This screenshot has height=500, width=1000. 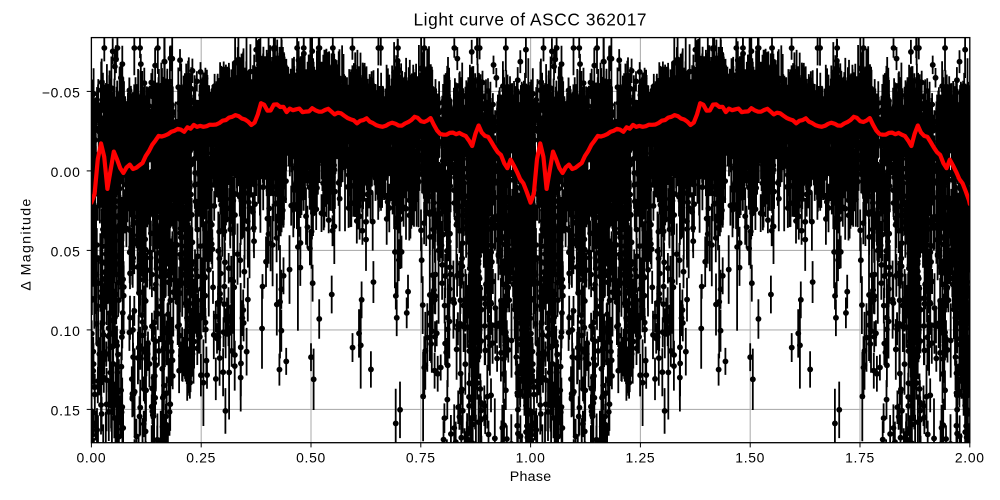 What do you see at coordinates (750, 457) in the screenshot?
I see `svg-text: 1.50` at bounding box center [750, 457].